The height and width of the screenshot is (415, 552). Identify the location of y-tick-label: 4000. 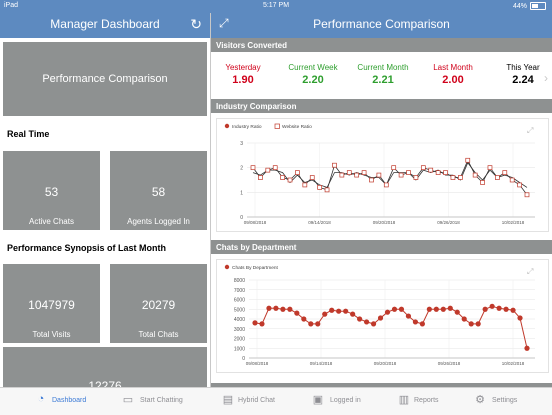
(239, 320).